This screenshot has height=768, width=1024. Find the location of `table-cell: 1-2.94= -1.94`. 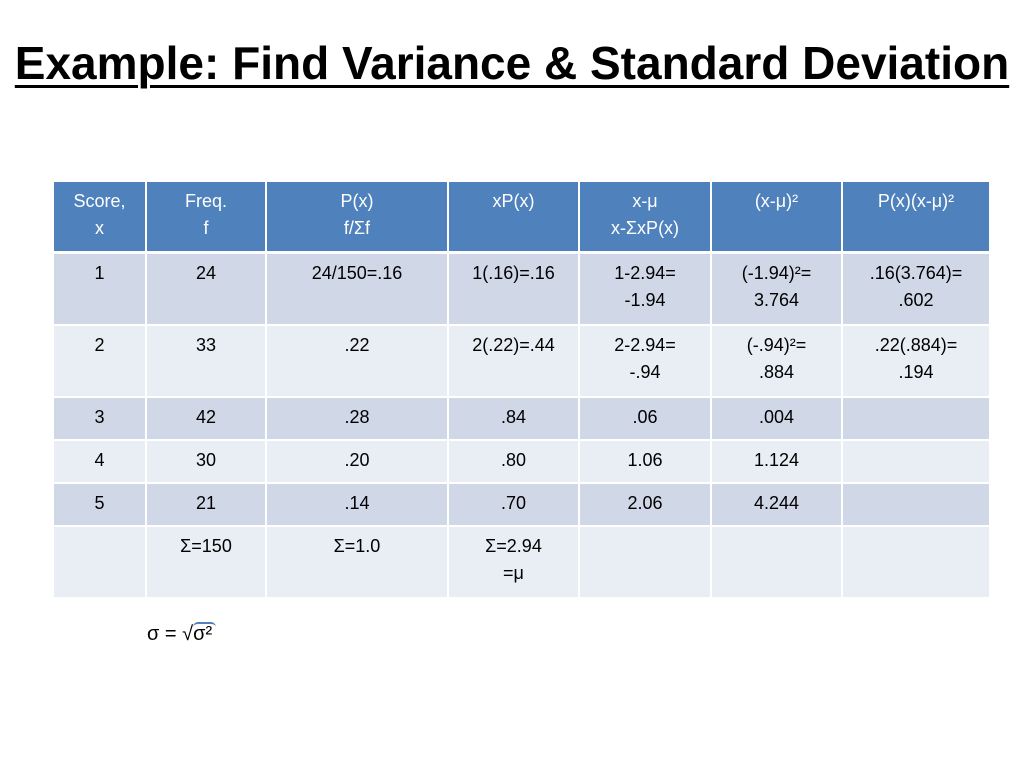

table-cell: 1-2.94= -1.94 is located at coordinates (645, 288).